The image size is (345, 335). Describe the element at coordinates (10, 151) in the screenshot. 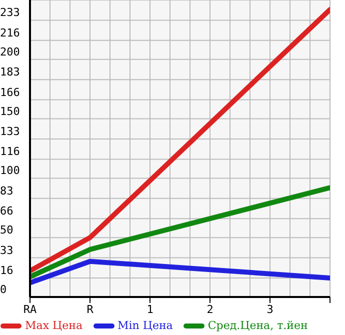

I see `y-tick-label: 116` at that location.